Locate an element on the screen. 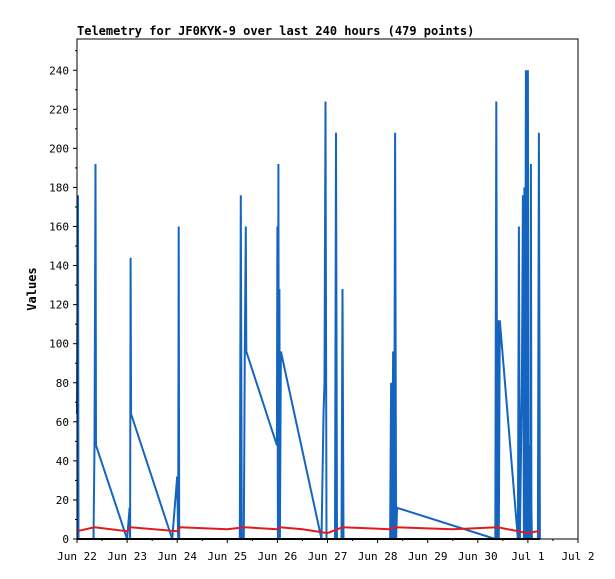 The width and height of the screenshot is (615, 579). y-tick-label: 20 is located at coordinates (62, 500).